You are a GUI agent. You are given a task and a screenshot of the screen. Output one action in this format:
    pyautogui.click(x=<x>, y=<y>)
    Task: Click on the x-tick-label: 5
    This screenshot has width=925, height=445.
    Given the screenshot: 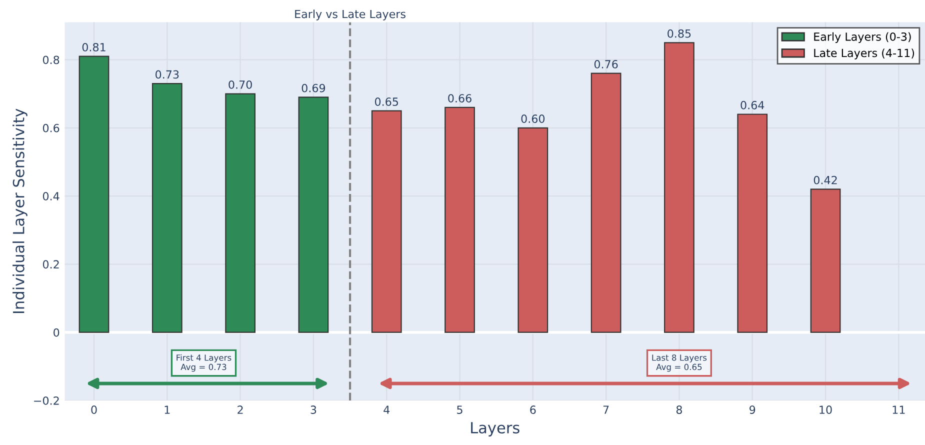 What is the action you would take?
    pyautogui.click(x=459, y=410)
    